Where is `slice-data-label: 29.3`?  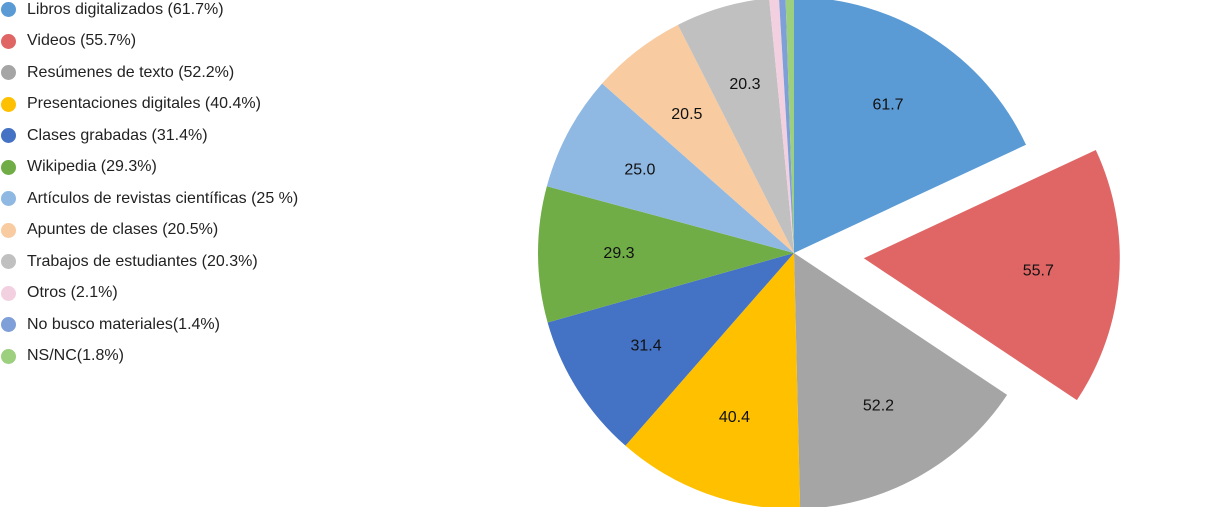 slice-data-label: 29.3 is located at coordinates (618, 253).